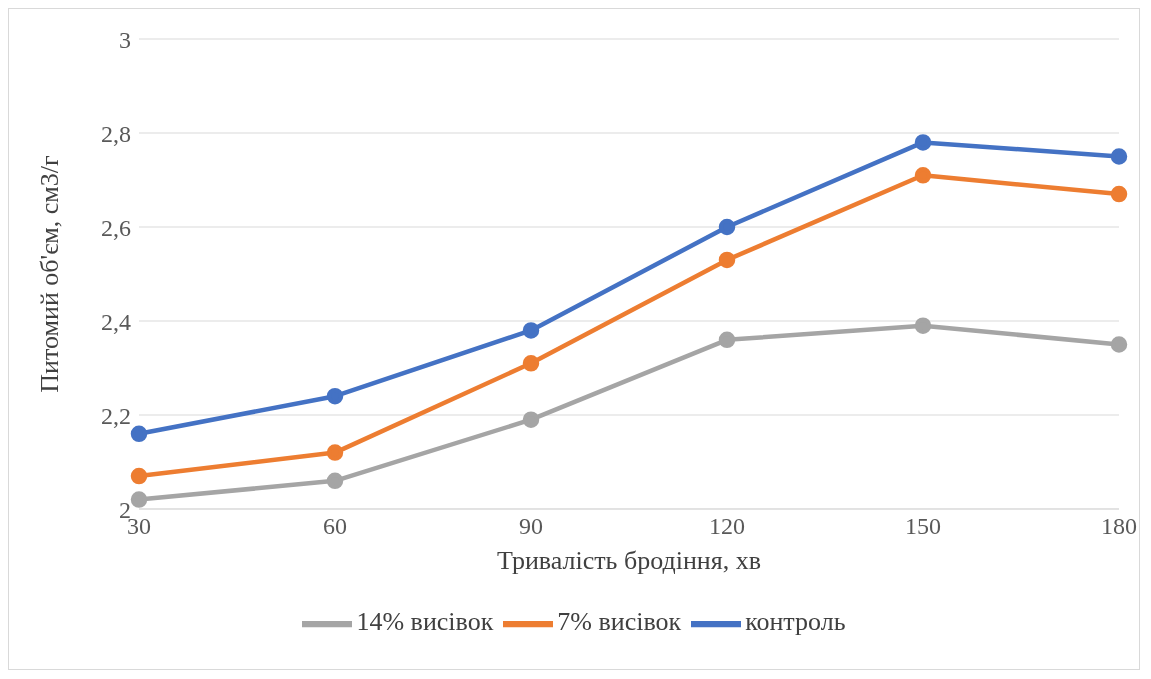 This screenshot has height=679, width=1151. I want to click on x-tick-label: 120, so click(727, 526).